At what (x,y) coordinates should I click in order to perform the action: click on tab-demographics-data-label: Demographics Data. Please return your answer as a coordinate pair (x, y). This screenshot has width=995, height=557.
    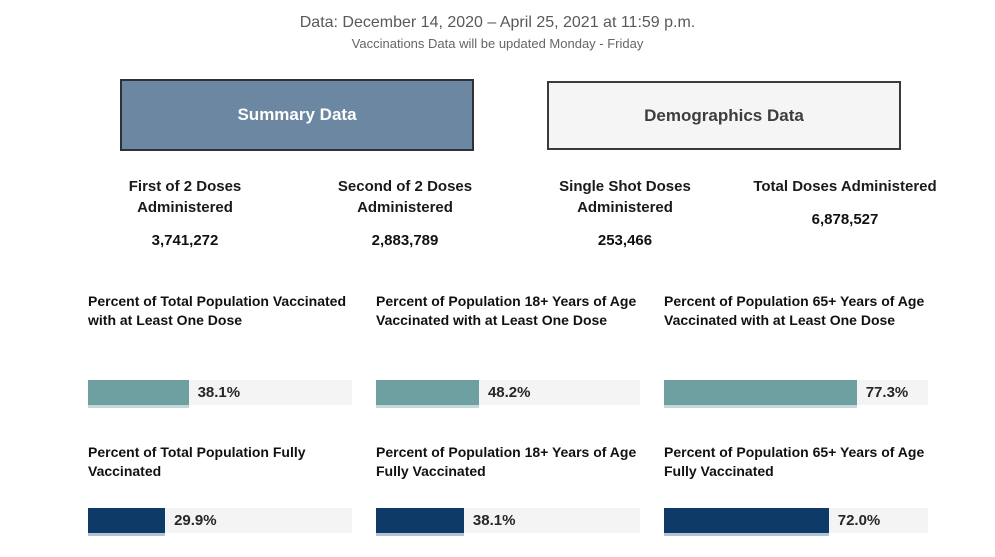
    Looking at the image, I should click on (724, 115).